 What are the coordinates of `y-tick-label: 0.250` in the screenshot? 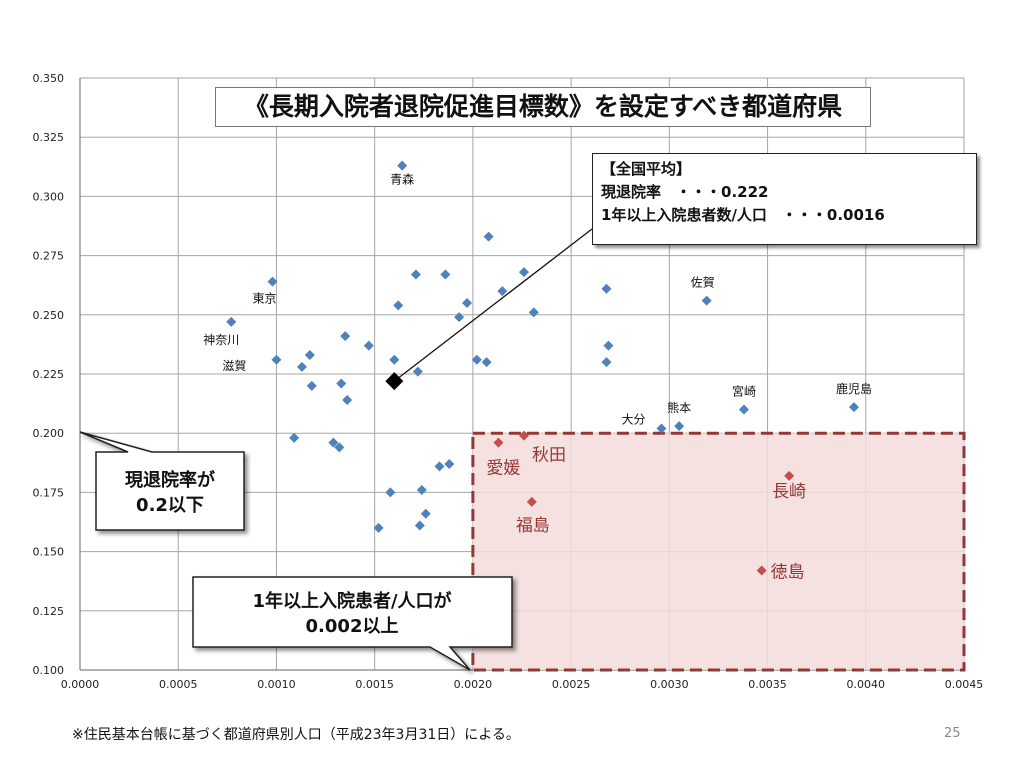 It's located at (49, 315).